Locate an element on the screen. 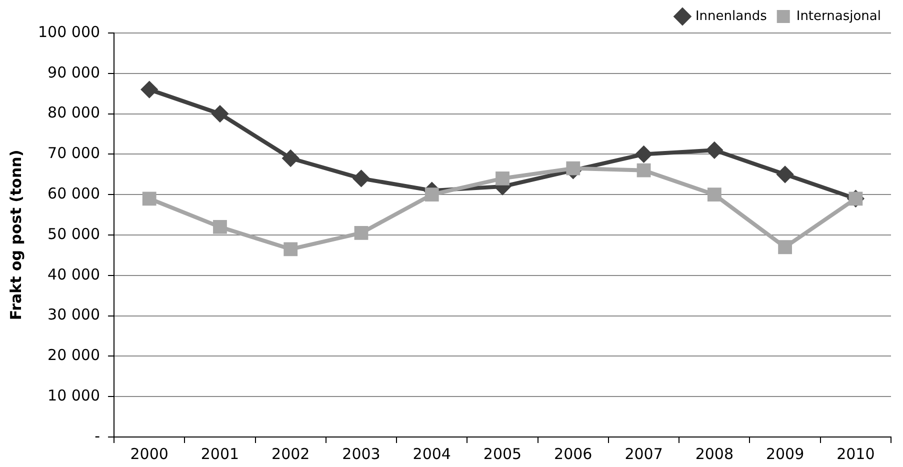  x-tick-label: 2006 is located at coordinates (573, 453).